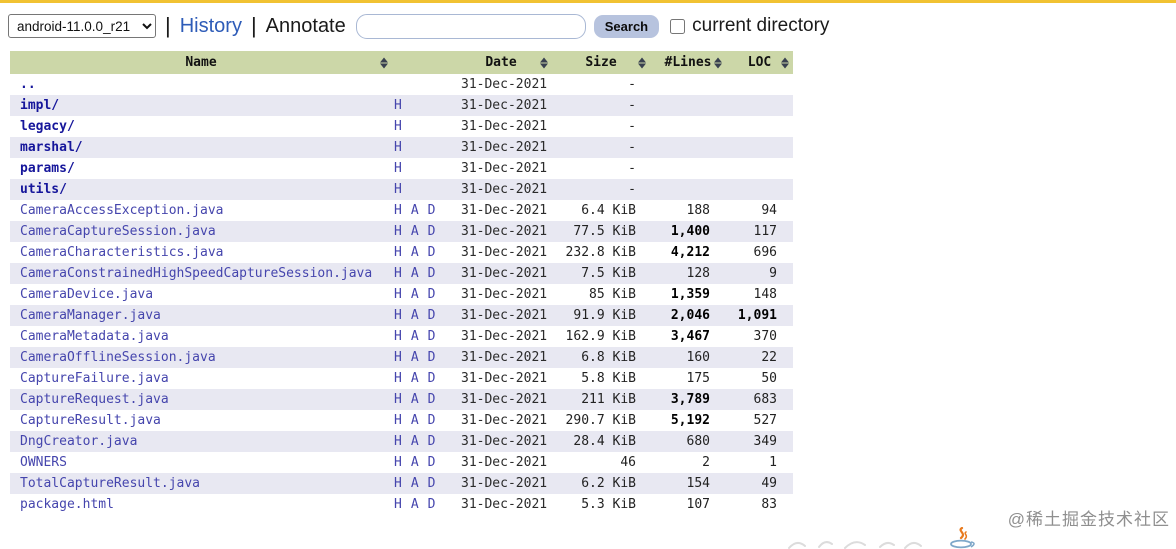 The width and height of the screenshot is (1176, 549). Describe the element at coordinates (110, 483) in the screenshot. I see `file-link: TotalCaptureResult.java` at that location.